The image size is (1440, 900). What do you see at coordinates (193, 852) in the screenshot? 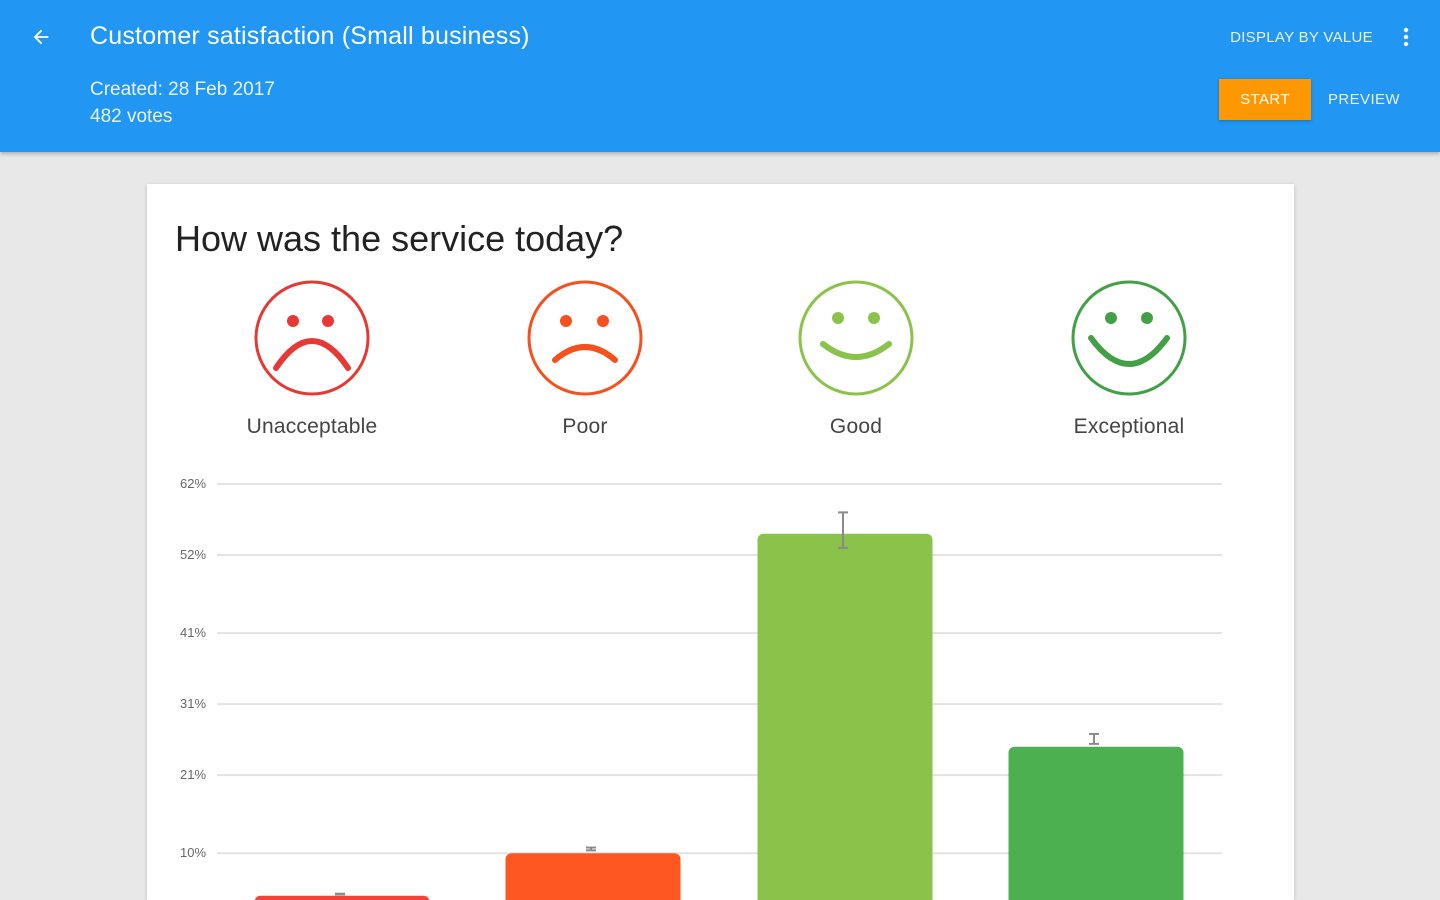
I see `y-tick-label: 10%` at bounding box center [193, 852].